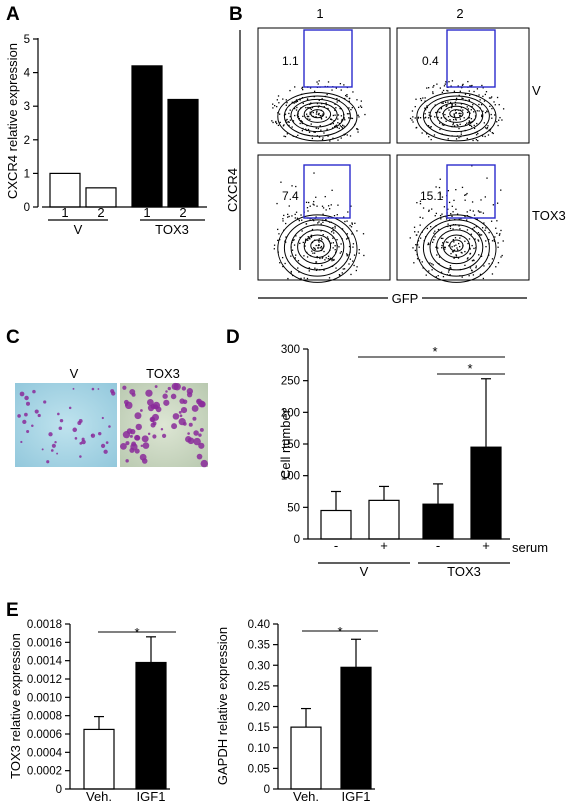 Image resolution: width=567 pixels, height=803 pixels. What do you see at coordinates (536, 90) in the screenshot?
I see `b-row-label-v: V` at bounding box center [536, 90].